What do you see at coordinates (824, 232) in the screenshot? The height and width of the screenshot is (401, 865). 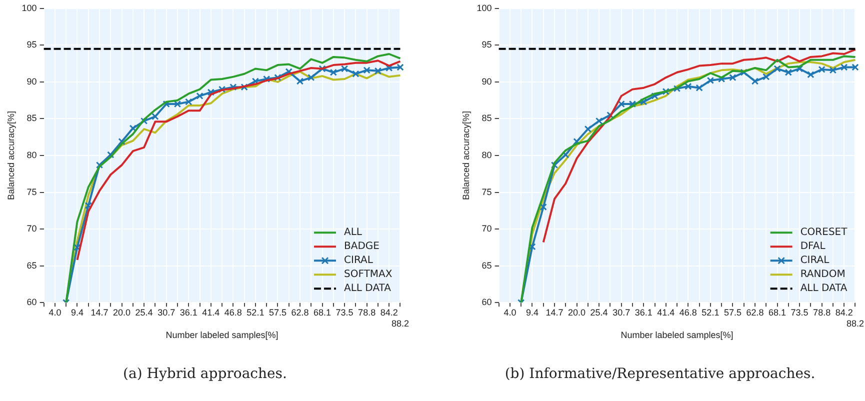 I see `legend-label: CORESET` at bounding box center [824, 232].